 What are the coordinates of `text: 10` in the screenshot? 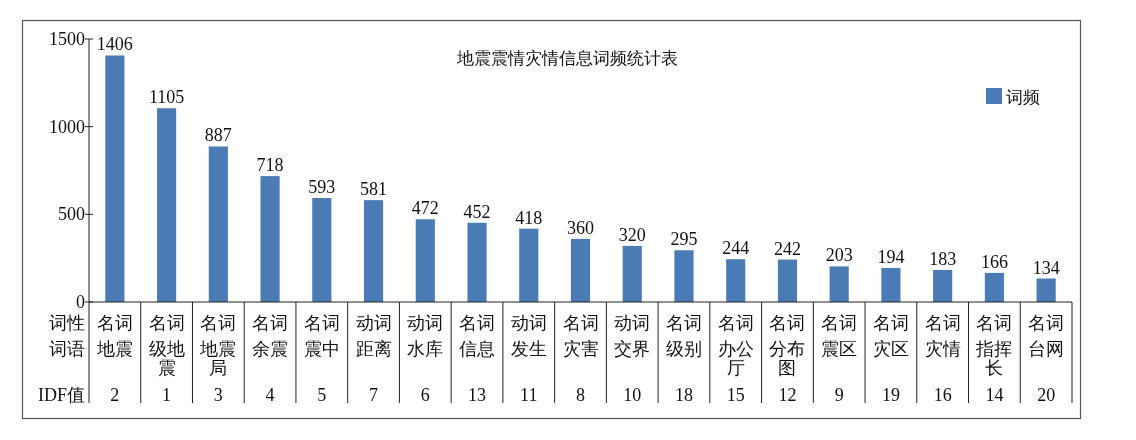 It's located at (632, 395).